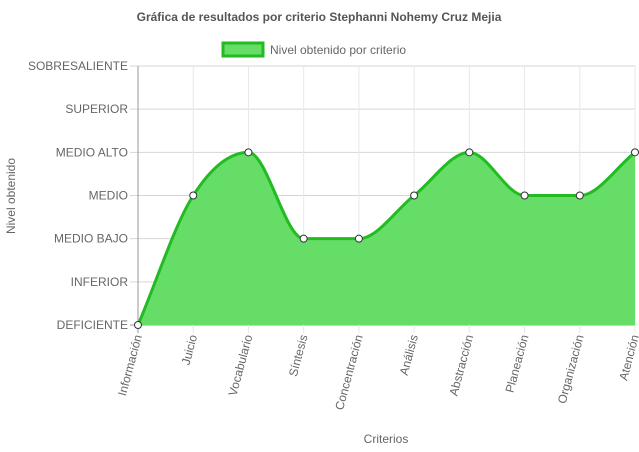  I want to click on y-tick-label: INFERIOR, so click(100, 282).